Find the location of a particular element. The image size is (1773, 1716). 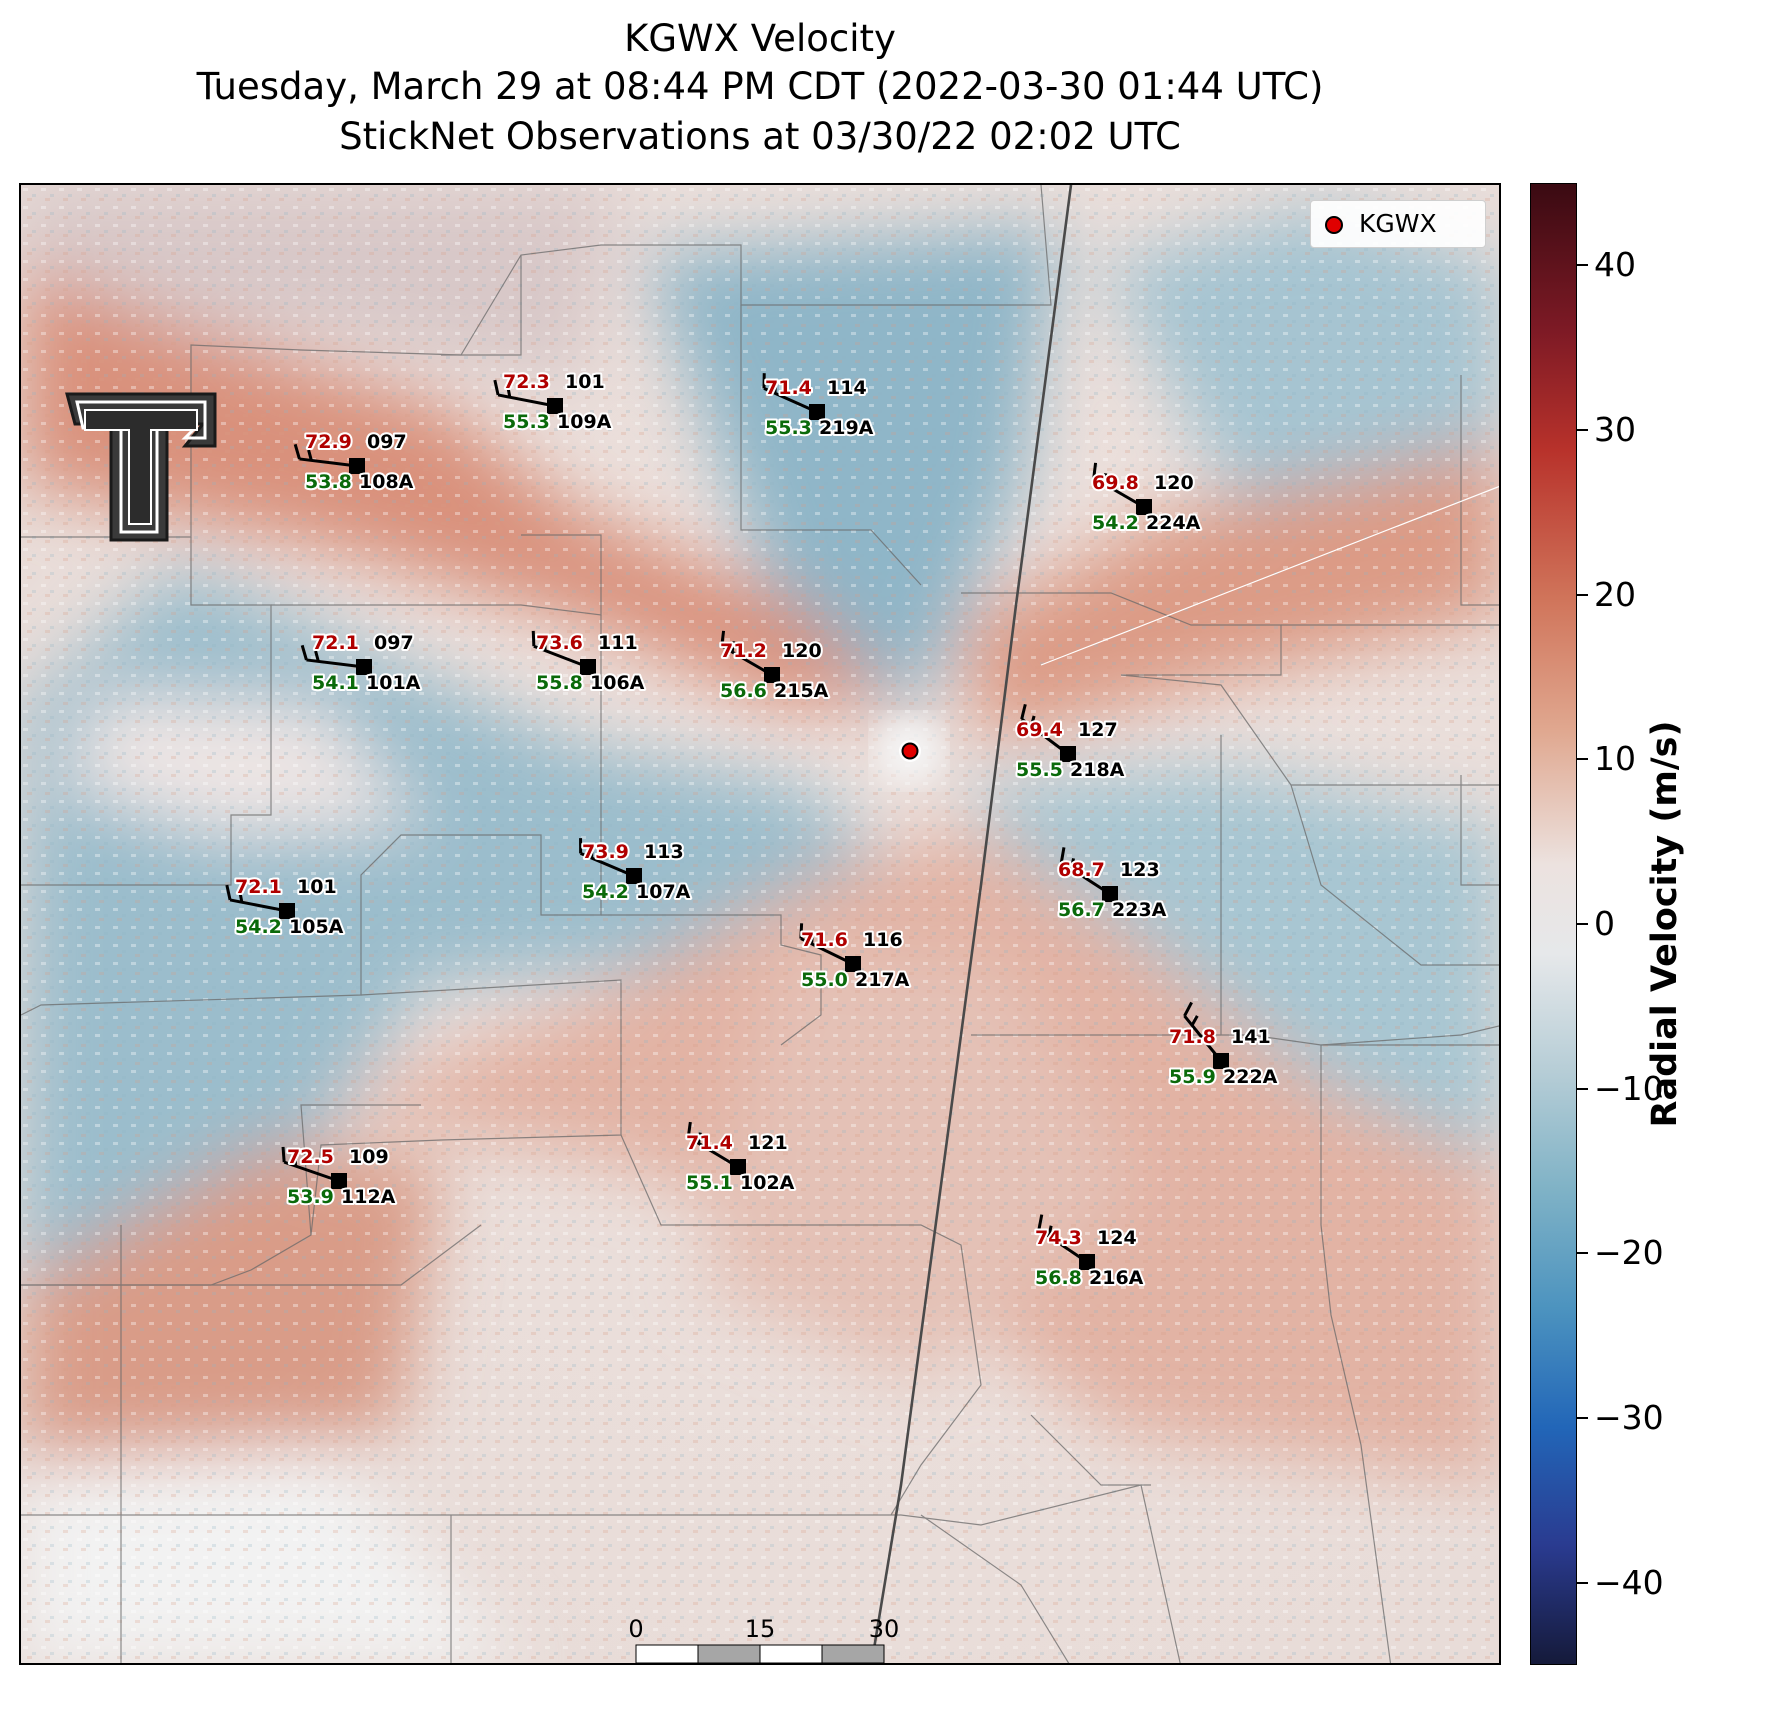

station-dewpoint: 55.5 is located at coordinates (1039, 770).